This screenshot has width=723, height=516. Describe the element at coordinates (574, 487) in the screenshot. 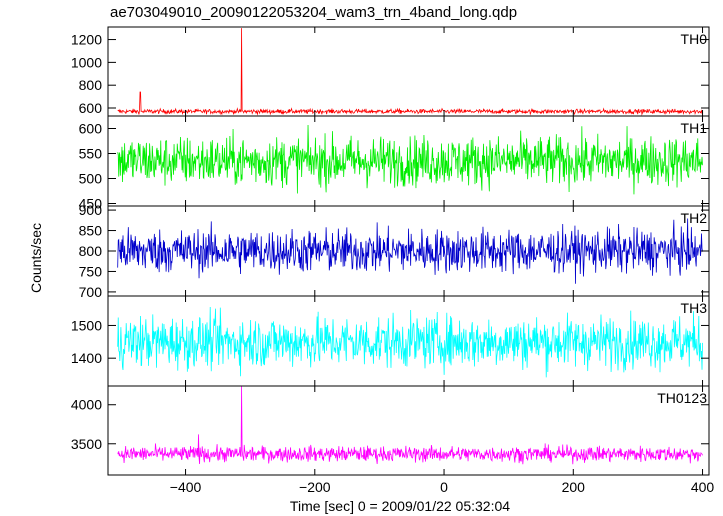

I see `x-tick-label: 200` at that location.